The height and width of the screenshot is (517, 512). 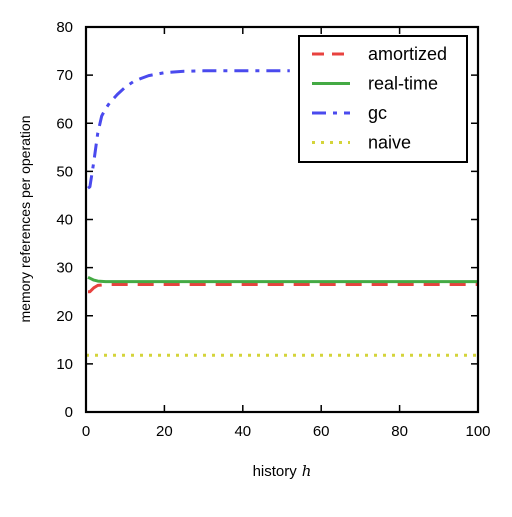 What do you see at coordinates (389, 143) in the screenshot?
I see `legend-label-naive: naive` at bounding box center [389, 143].